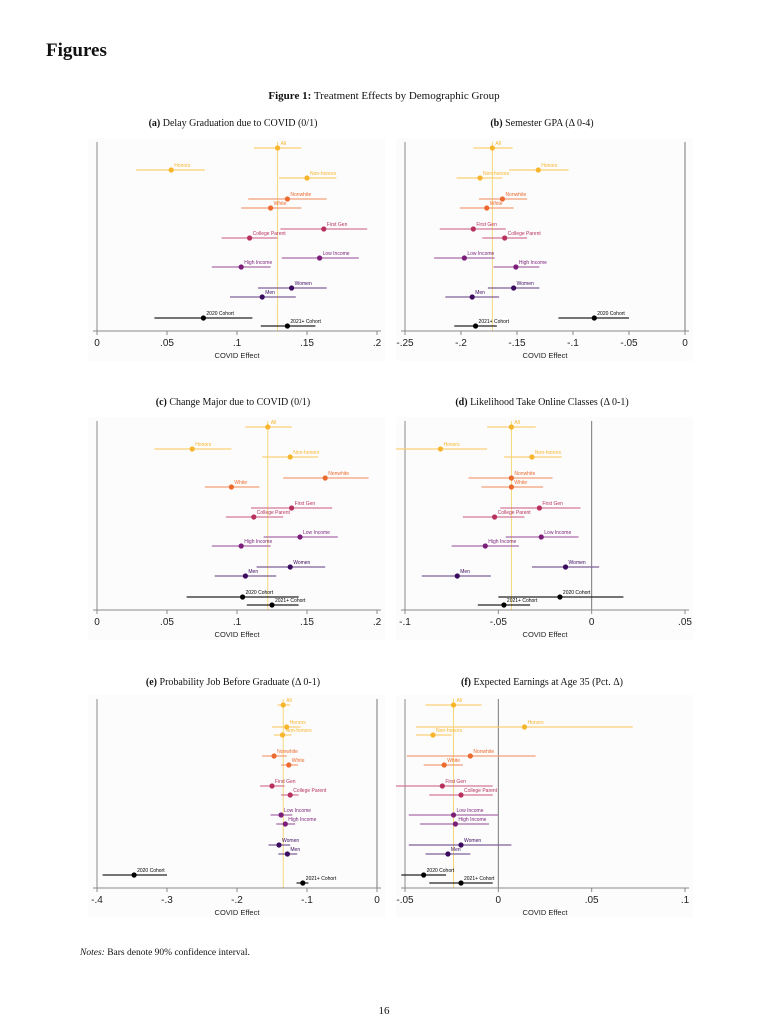  What do you see at coordinates (97, 900) in the screenshot?
I see `x-tick-label: -.4` at bounding box center [97, 900].